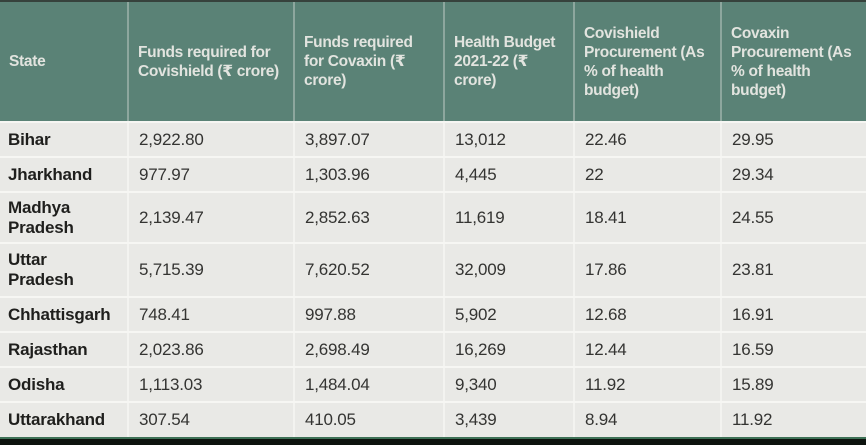  Describe the element at coordinates (50, 174) in the screenshot. I see `state-label: Jharkhand` at that location.